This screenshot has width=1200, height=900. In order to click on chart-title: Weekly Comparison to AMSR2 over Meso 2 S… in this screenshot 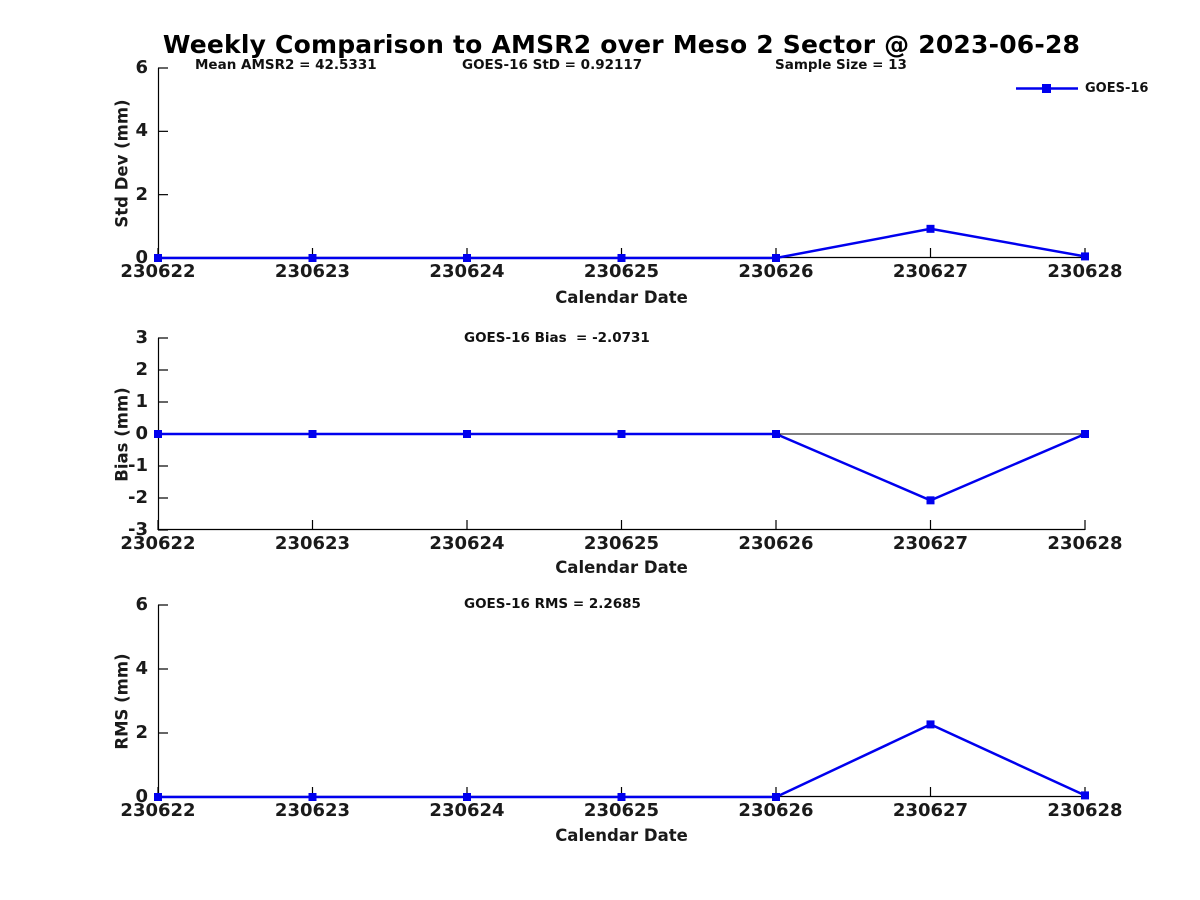, I will do `click(621, 44)`.